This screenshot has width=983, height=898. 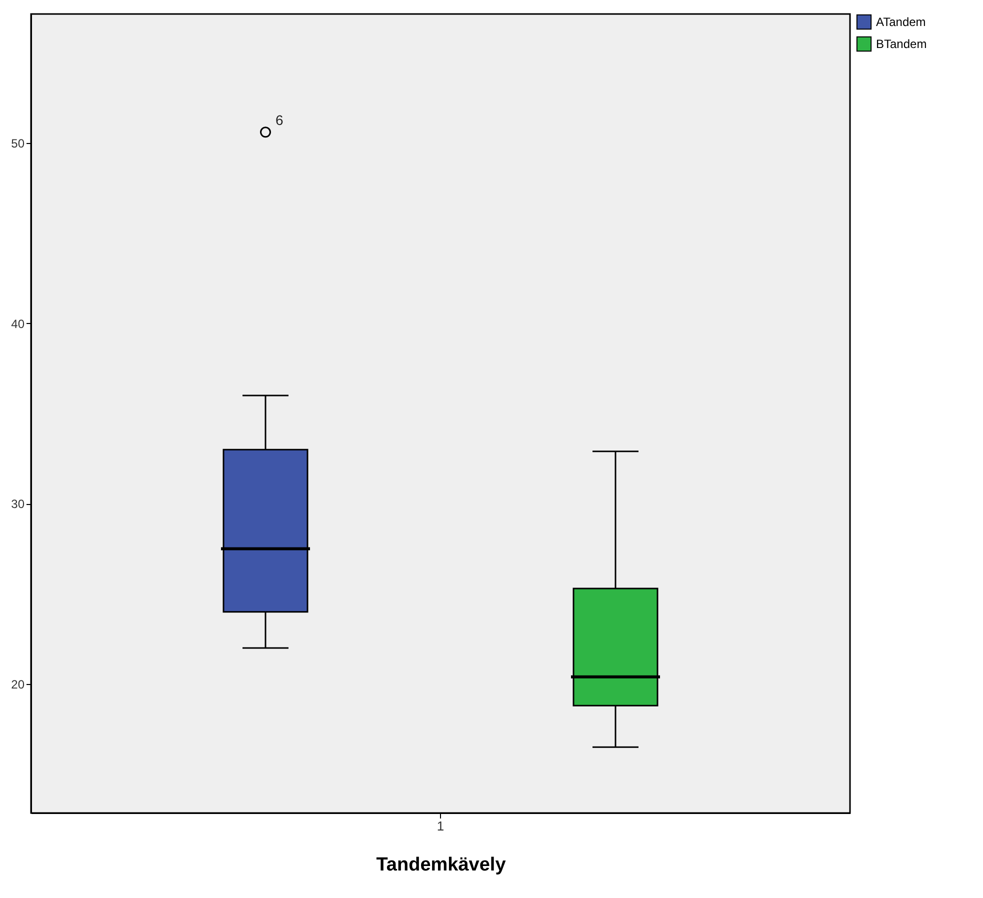 I want to click on legend-label: ATandem, so click(x=901, y=22).